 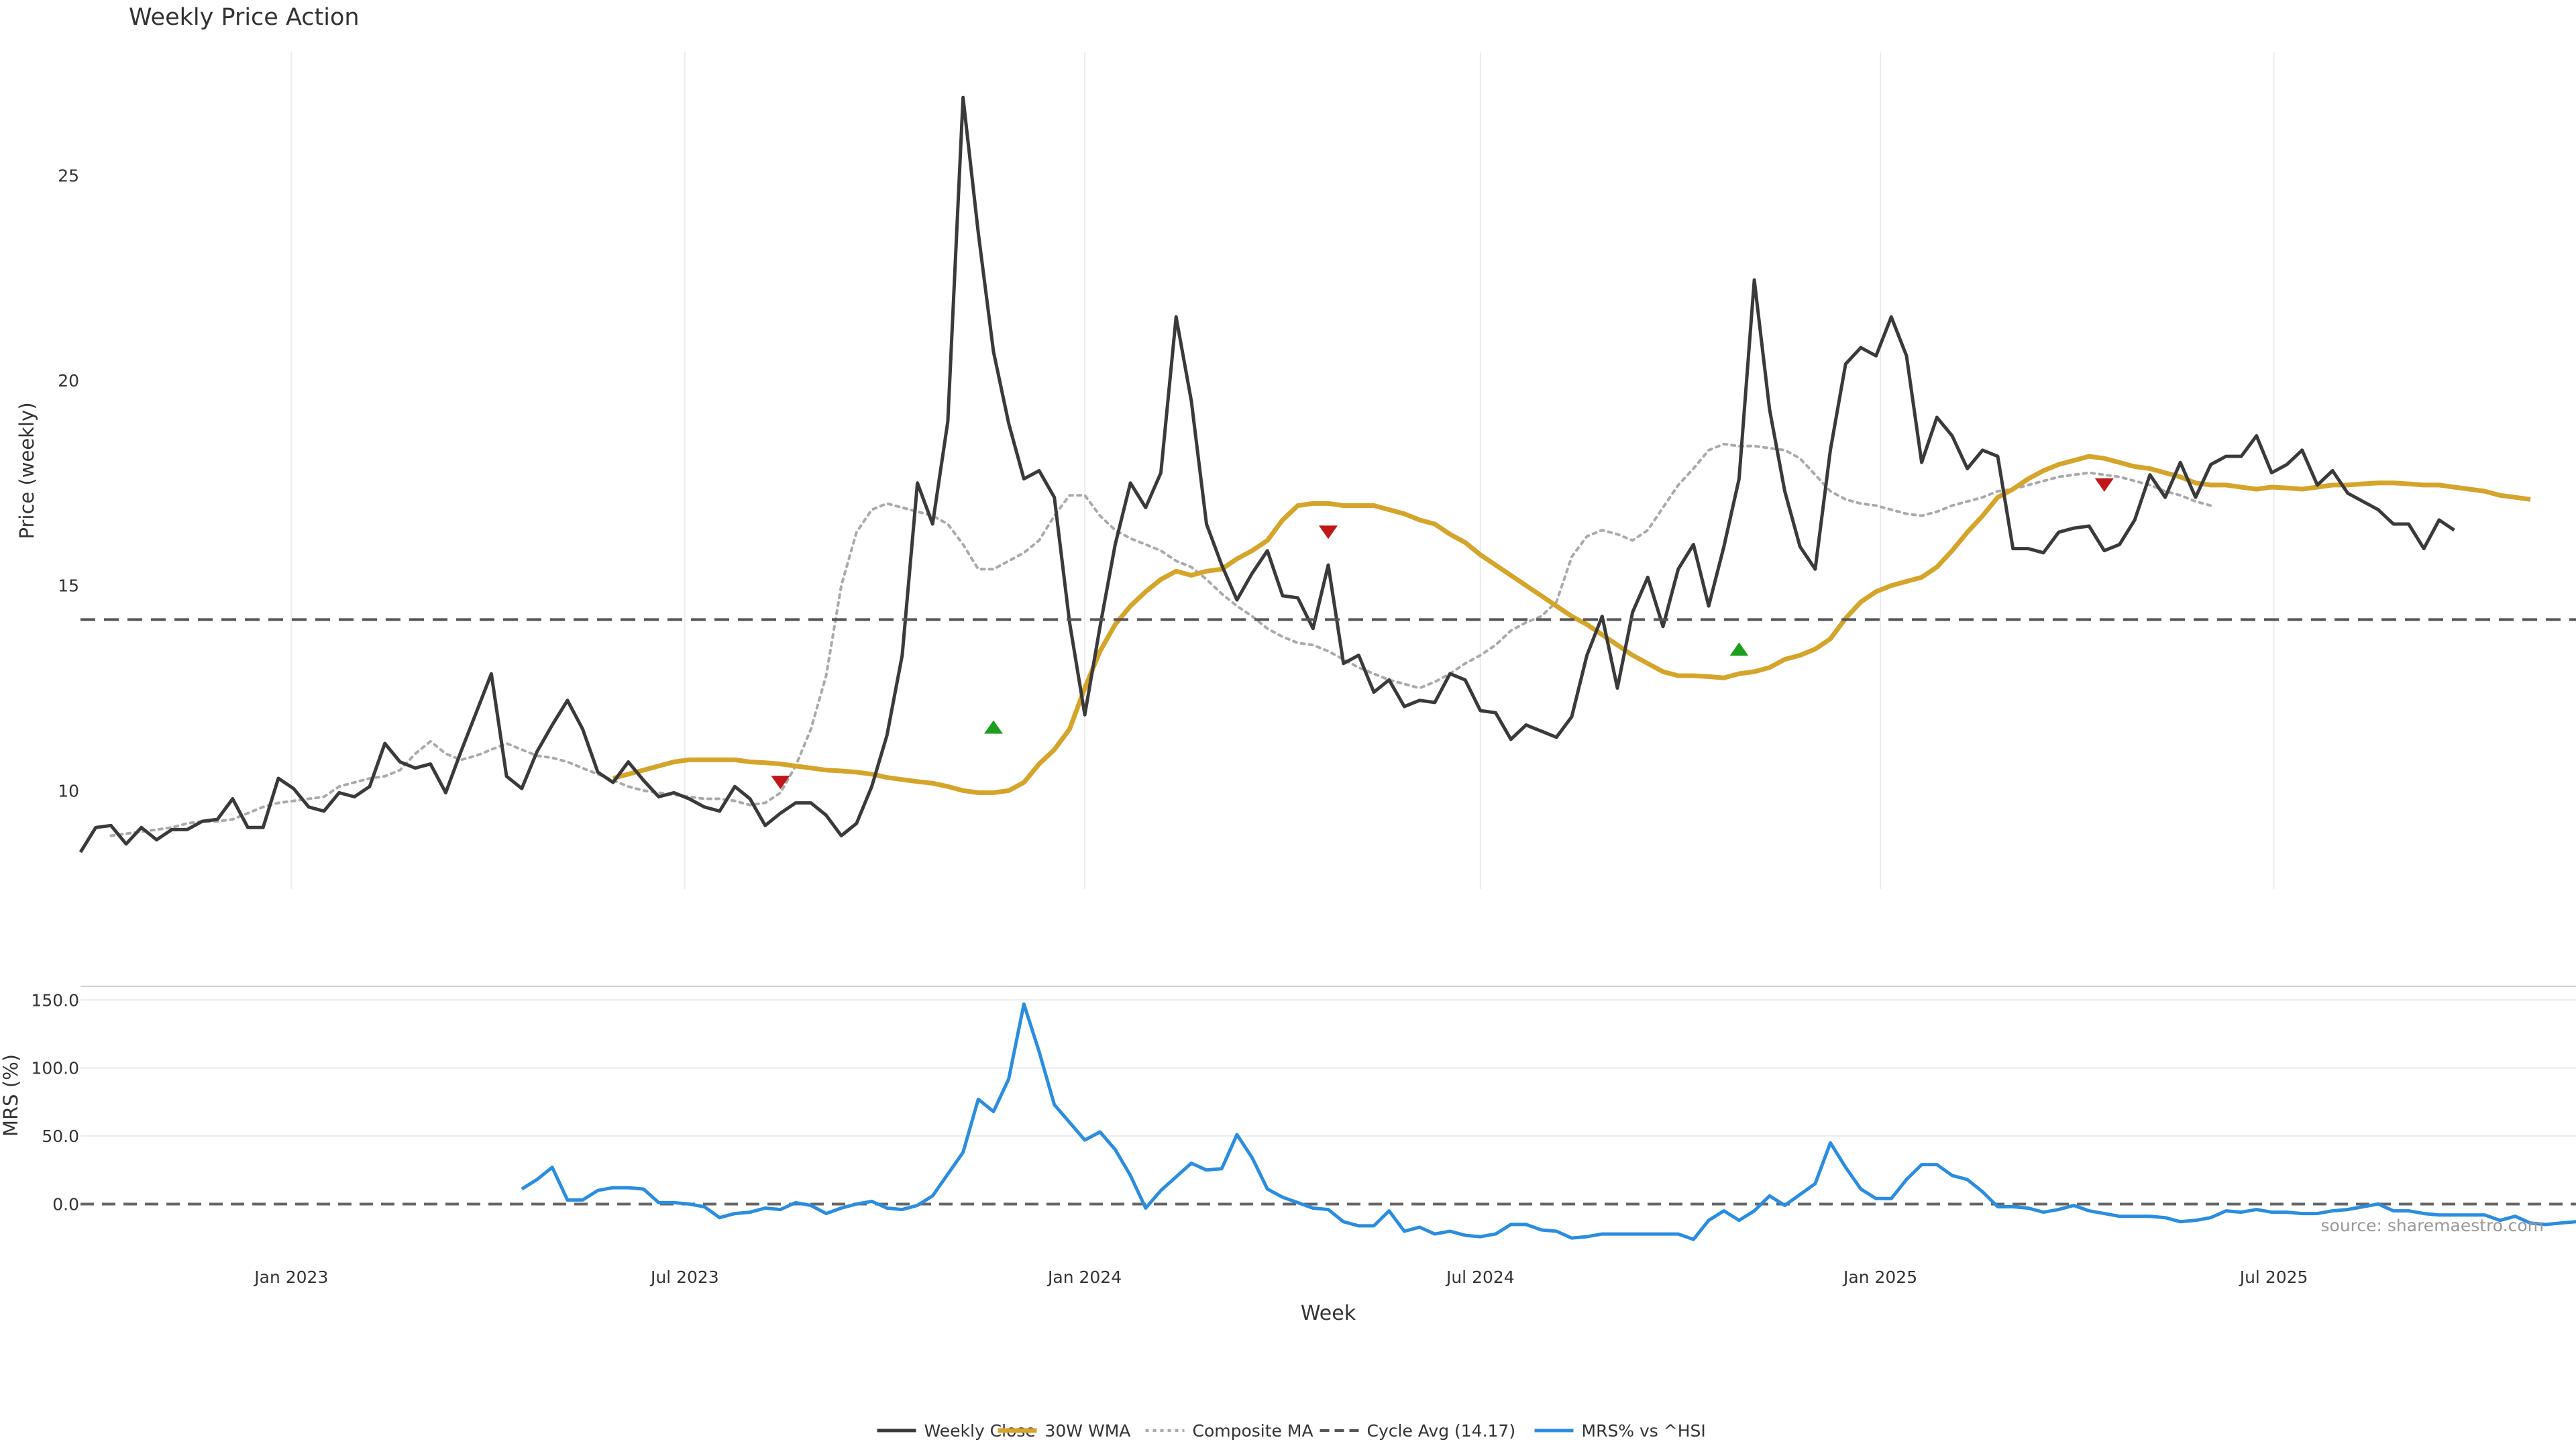 I want to click on chart-title: Weekly Price Action, so click(x=244, y=18).